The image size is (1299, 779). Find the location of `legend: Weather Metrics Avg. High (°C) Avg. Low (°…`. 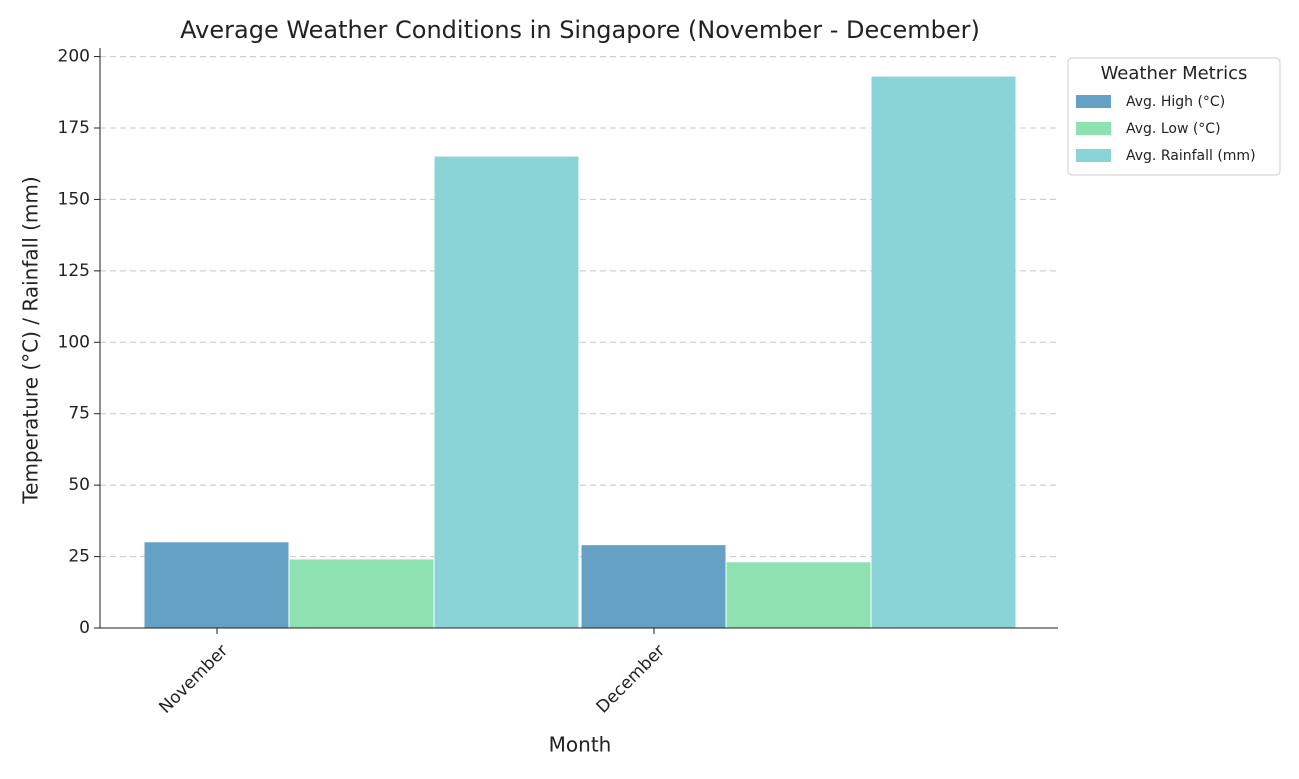

legend: Weather Metrics Avg. High (°C) Avg. Low (°… is located at coordinates (1174, 116).